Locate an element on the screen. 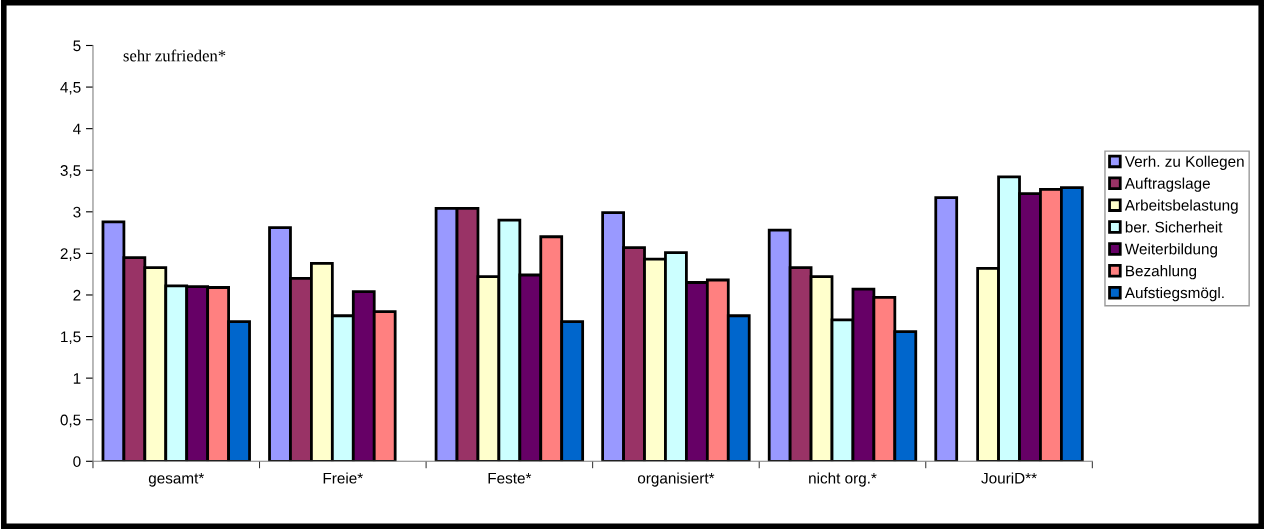  y-tick-label: 5 is located at coordinates (77, 46).